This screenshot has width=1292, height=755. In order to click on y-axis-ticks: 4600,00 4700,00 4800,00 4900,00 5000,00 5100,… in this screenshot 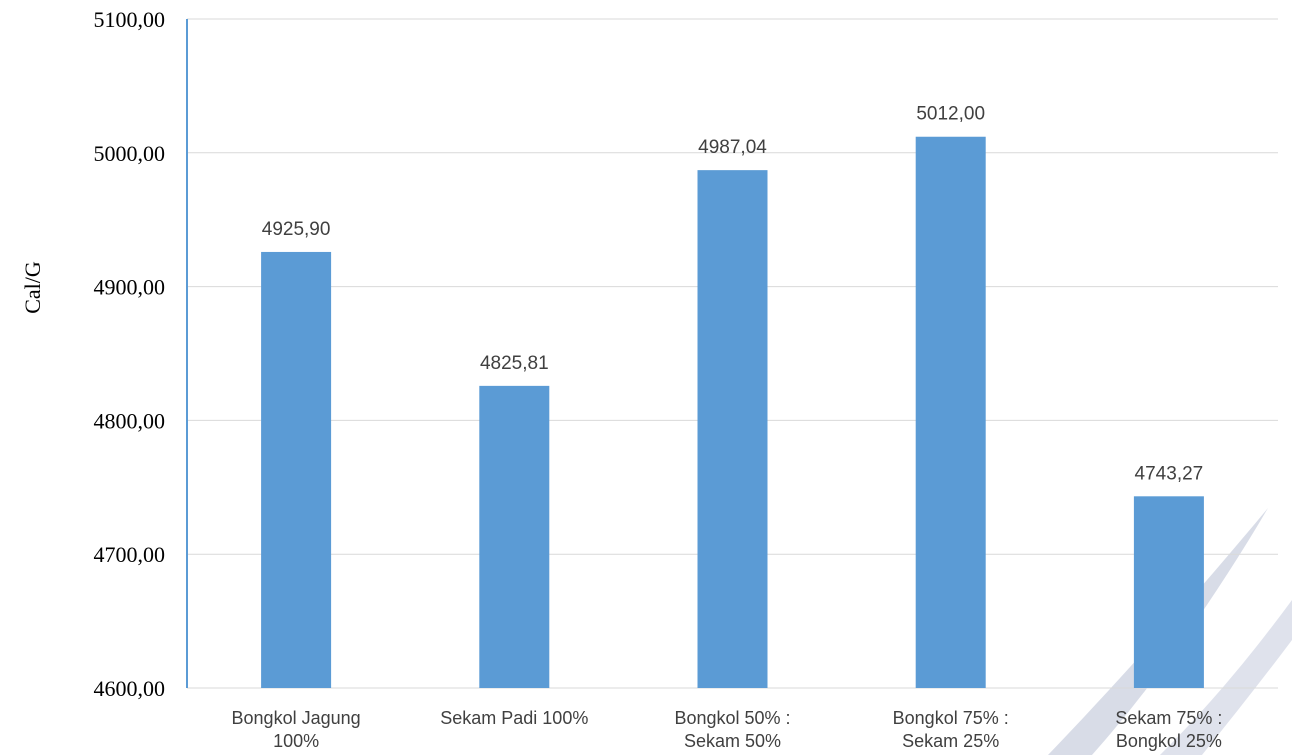, I will do `click(130, 354)`.